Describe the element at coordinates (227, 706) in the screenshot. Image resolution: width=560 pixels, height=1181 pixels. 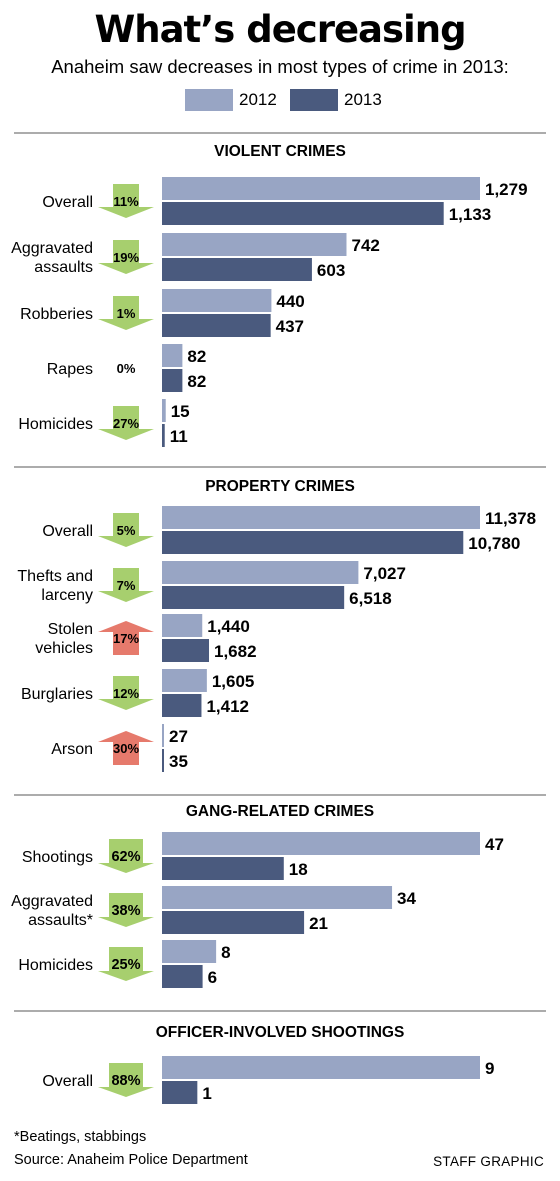
I see `value-label-2013: 1,412` at that location.